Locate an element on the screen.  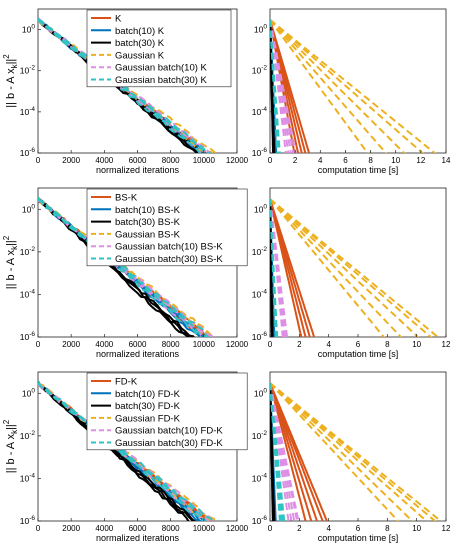
legend-entry: batch(10) FD-K is located at coordinates (148, 394).